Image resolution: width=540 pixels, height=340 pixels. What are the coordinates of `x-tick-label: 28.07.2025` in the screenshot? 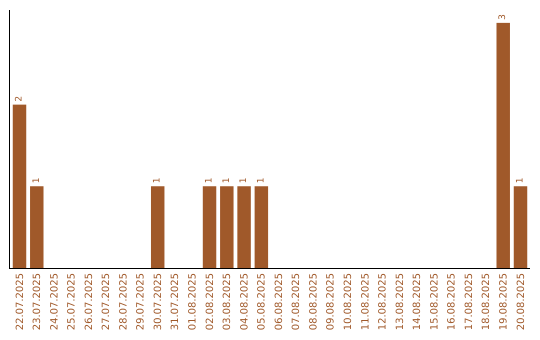 It's located at (124, 301).